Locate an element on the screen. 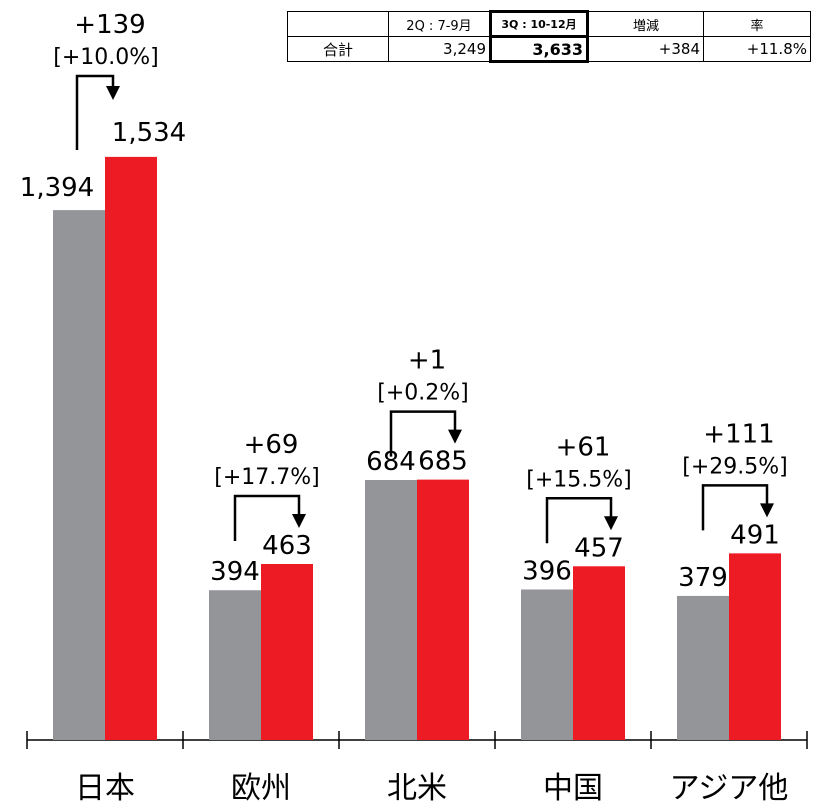 This screenshot has height=812, width=821. change-pct-label: [+17.7%] is located at coordinates (267, 477).